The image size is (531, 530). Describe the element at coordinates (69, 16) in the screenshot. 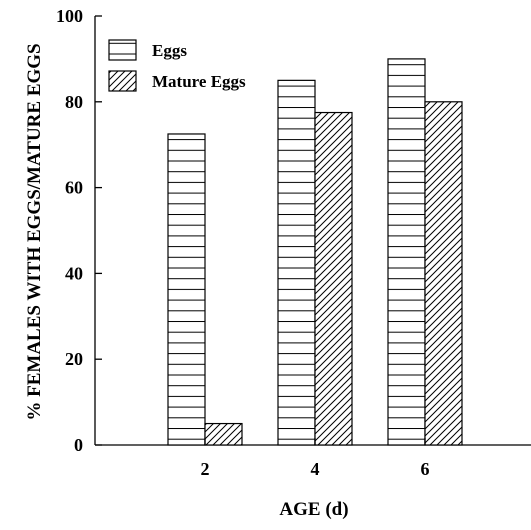

I see `y-tick-label: 100` at that location.